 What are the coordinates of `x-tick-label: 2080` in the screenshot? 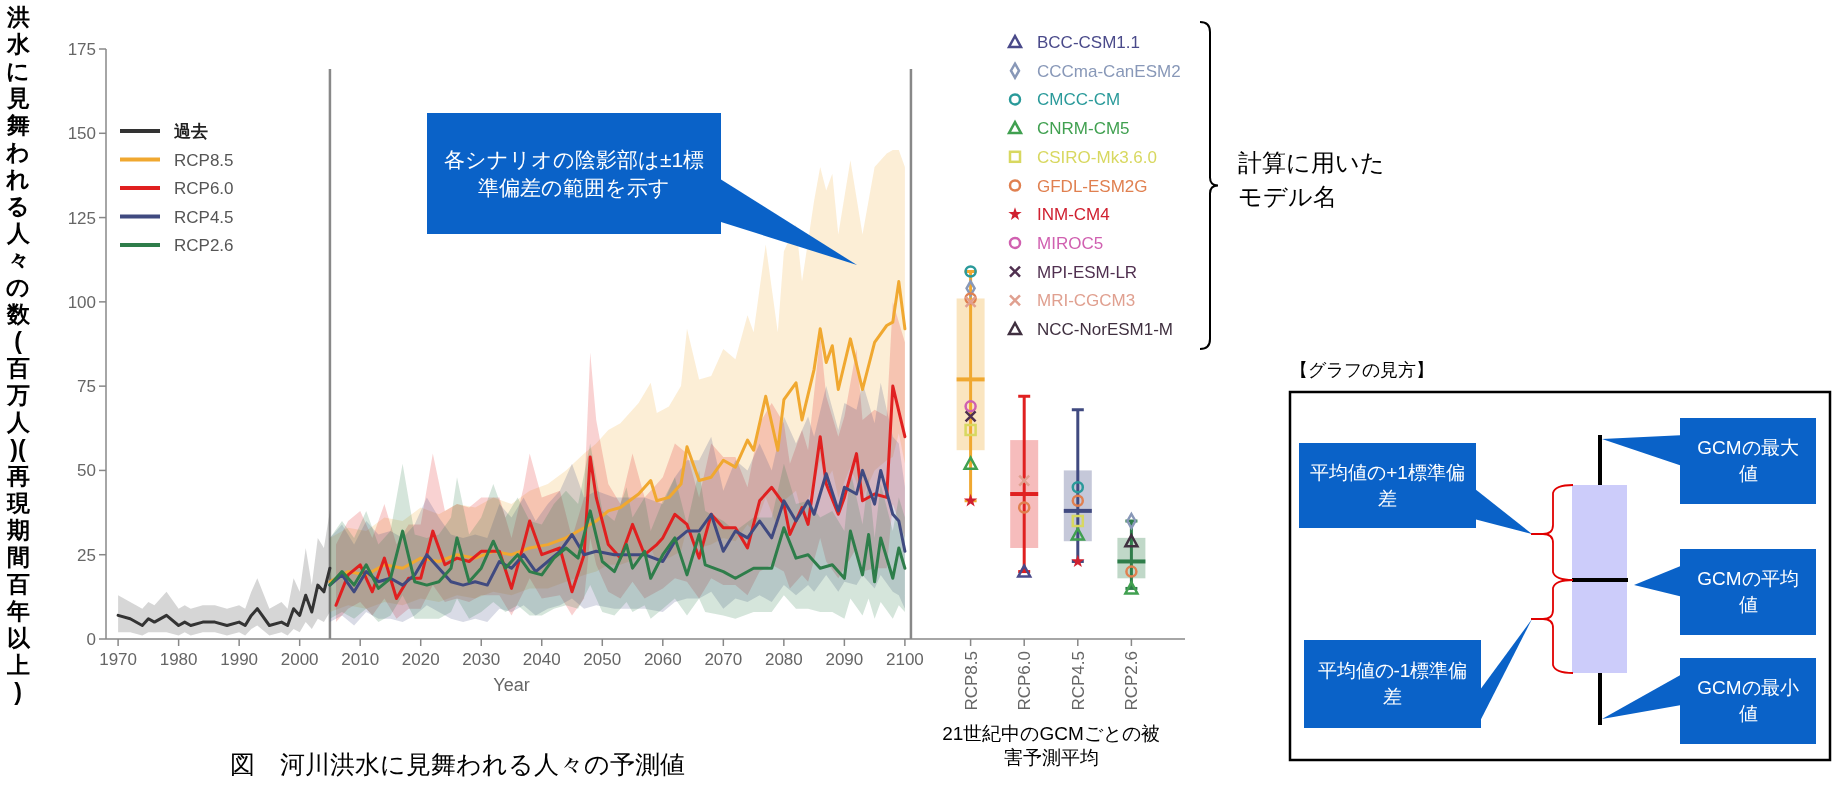 It's located at (783, 659).